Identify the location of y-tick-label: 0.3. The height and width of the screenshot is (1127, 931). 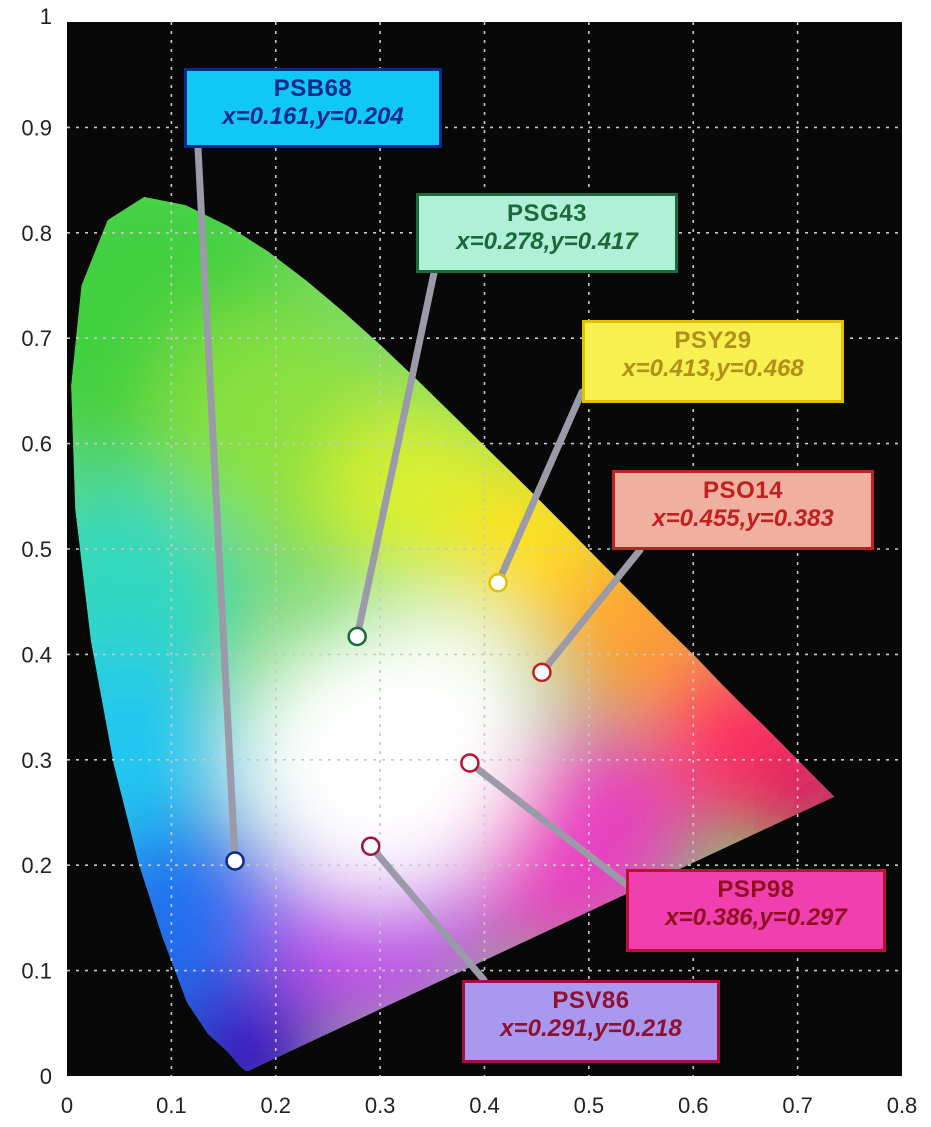
(36, 760).